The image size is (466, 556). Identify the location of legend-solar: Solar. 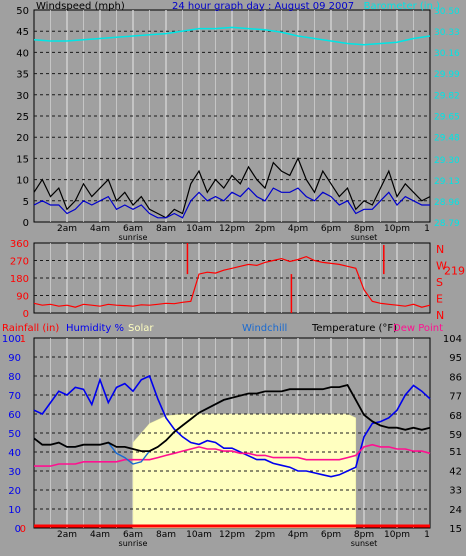
(141, 328).